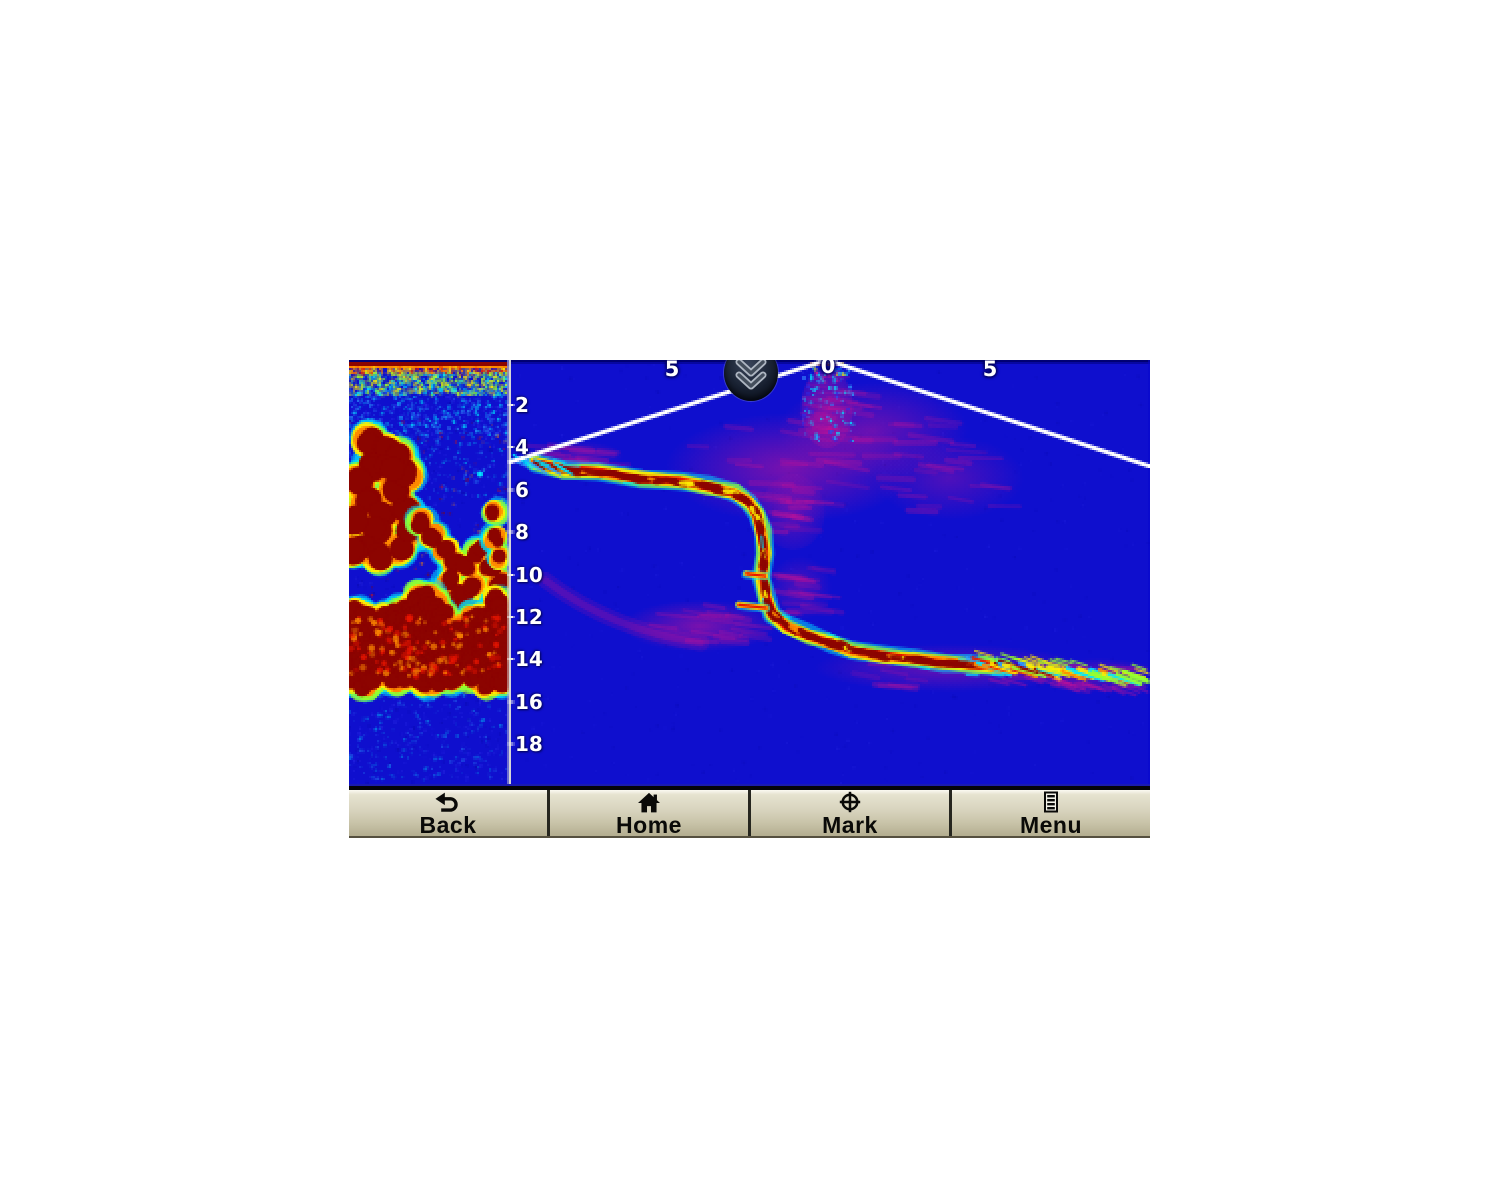 The height and width of the screenshot is (1200, 1500). I want to click on menu-button: Menu, so click(1049, 814).